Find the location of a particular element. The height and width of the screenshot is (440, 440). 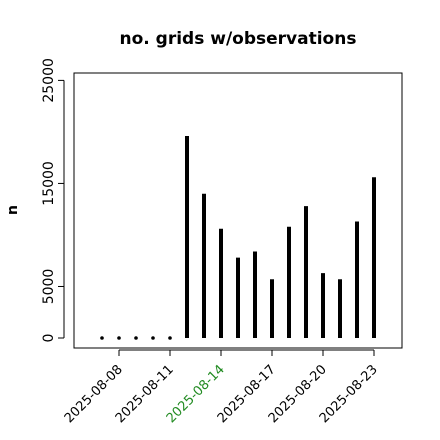

y-tick-label: 15000 is located at coordinates (49, 183).